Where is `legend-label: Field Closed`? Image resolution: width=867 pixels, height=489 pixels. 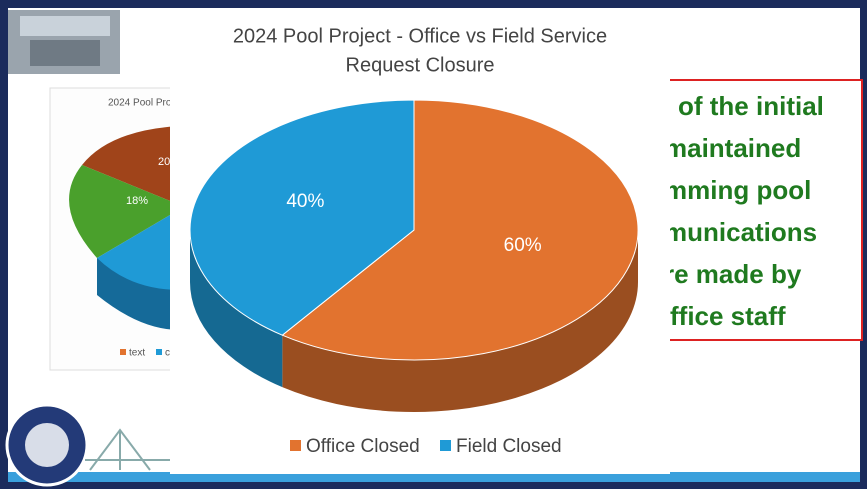 legend-label: Field Closed is located at coordinates (509, 446).